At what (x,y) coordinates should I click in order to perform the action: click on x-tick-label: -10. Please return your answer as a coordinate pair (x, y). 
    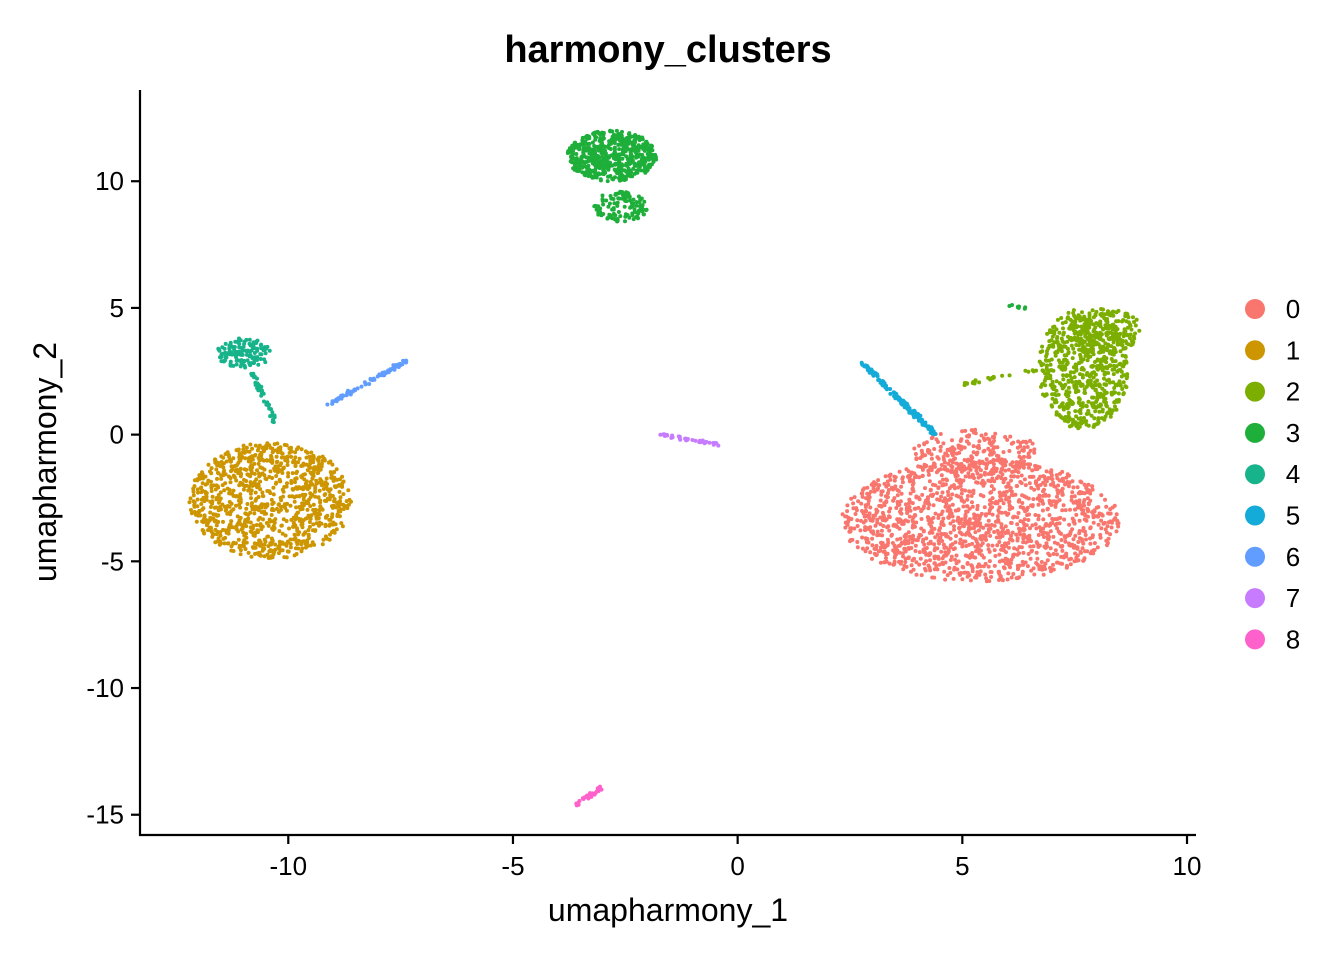
    Looking at the image, I should click on (289, 866).